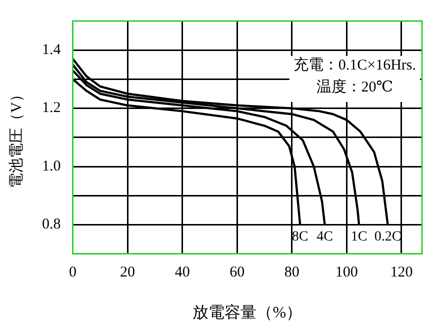 This screenshot has width=430, height=333. I want to click on series-label: 8C, so click(300, 236).